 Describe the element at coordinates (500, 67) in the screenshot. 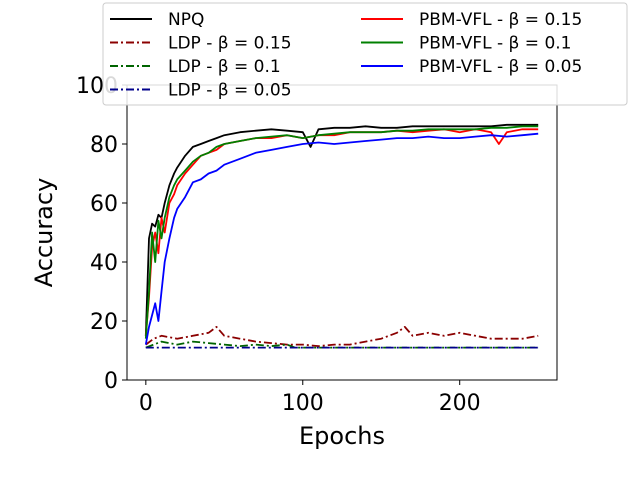

I see `legend-label-6: PBM-VFL - β = 0.05` at that location.